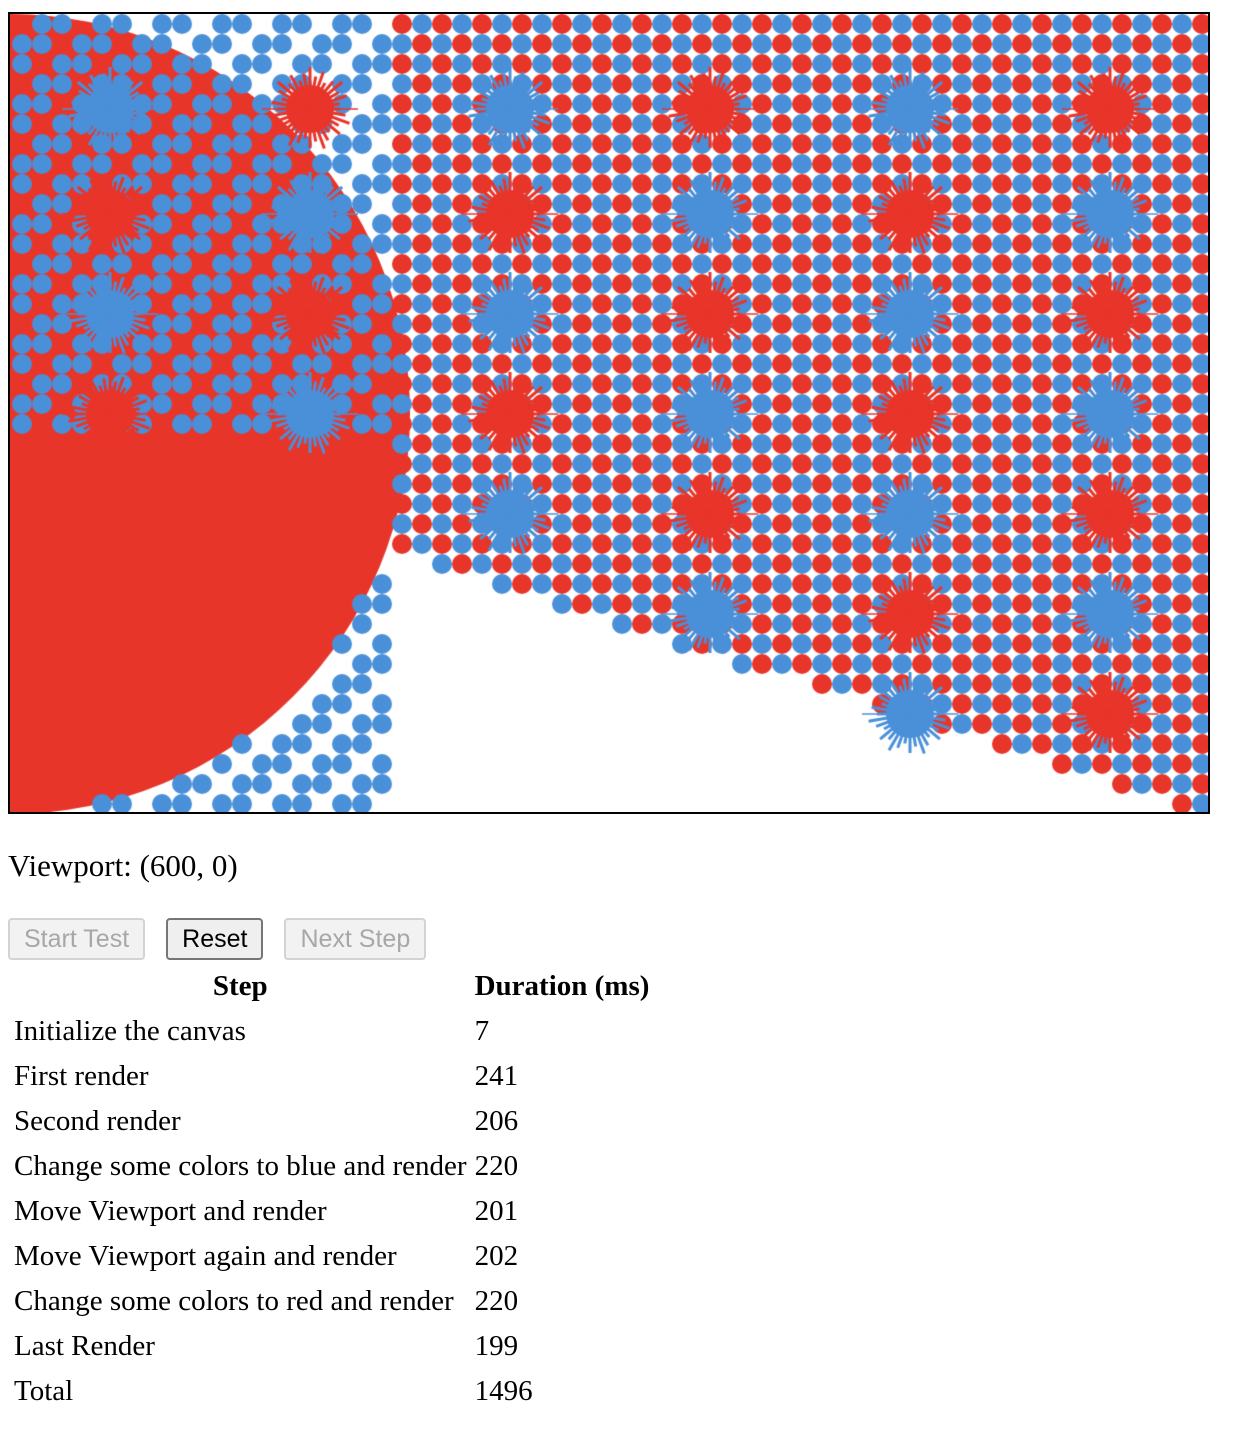 Image resolution: width=1236 pixels, height=1444 pixels. Describe the element at coordinates (496, 1121) in the screenshot. I see `duration-cell: 206` at that location.